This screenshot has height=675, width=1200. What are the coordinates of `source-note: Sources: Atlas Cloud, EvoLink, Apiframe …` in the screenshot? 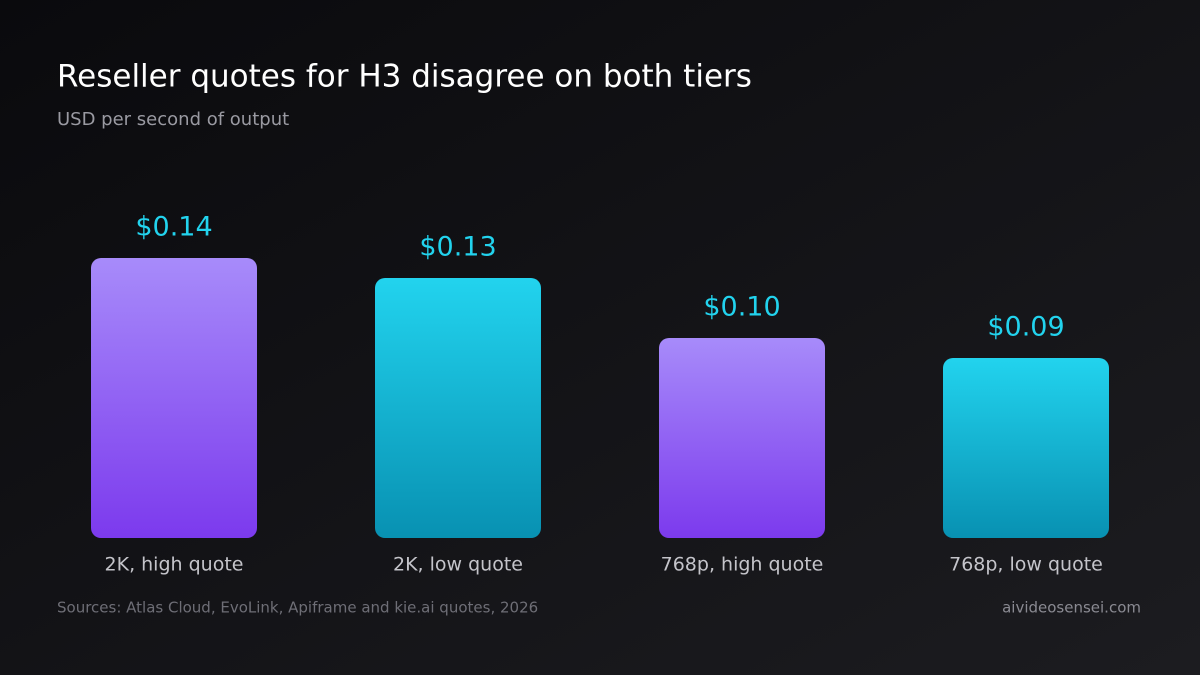 It's located at (297, 608).